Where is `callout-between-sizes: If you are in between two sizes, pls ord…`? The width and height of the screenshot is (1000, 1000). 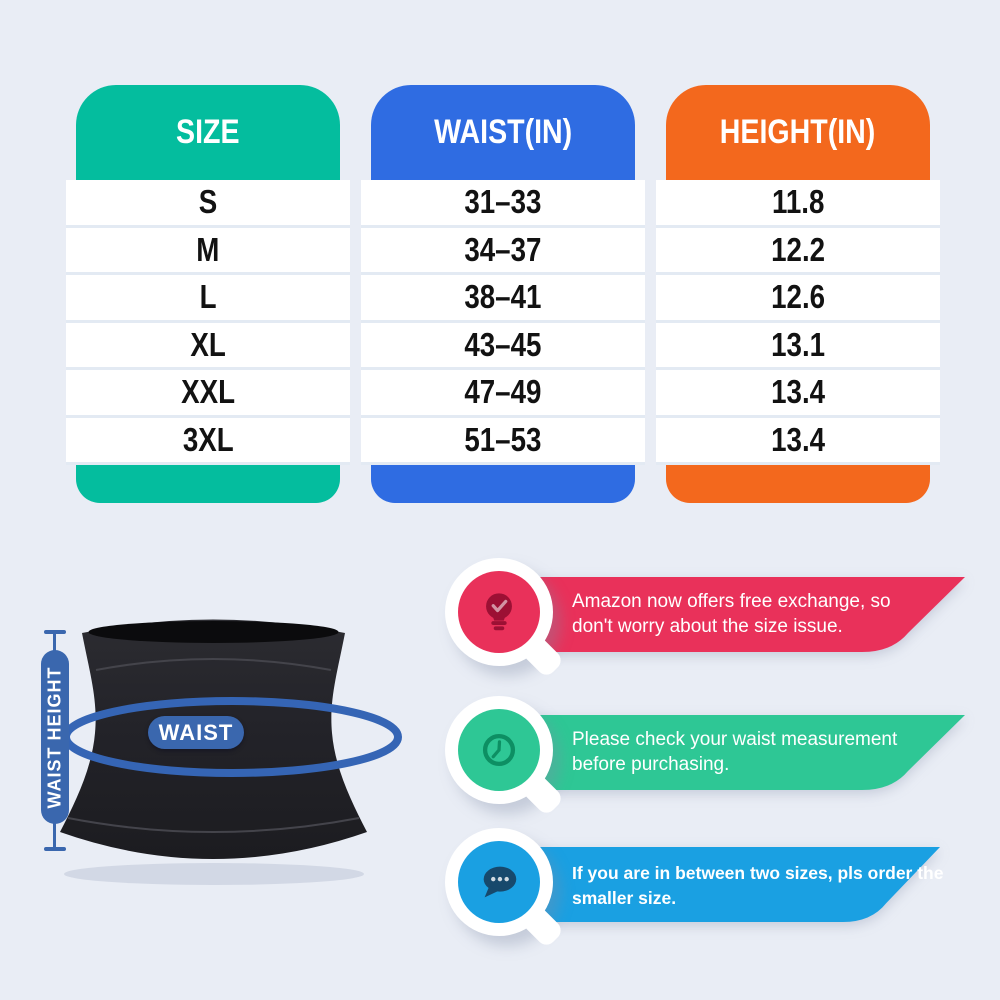 callout-between-sizes: If you are in between two sizes, pls ord… is located at coordinates (706, 888).